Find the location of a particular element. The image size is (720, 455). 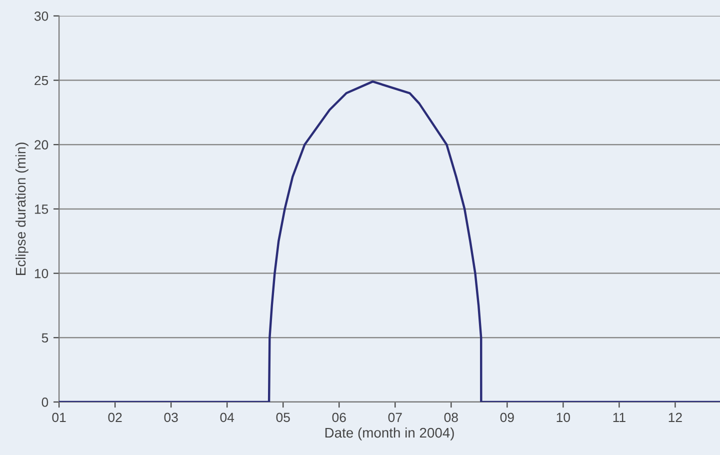

y-tick-label: 5 is located at coordinates (45, 338).